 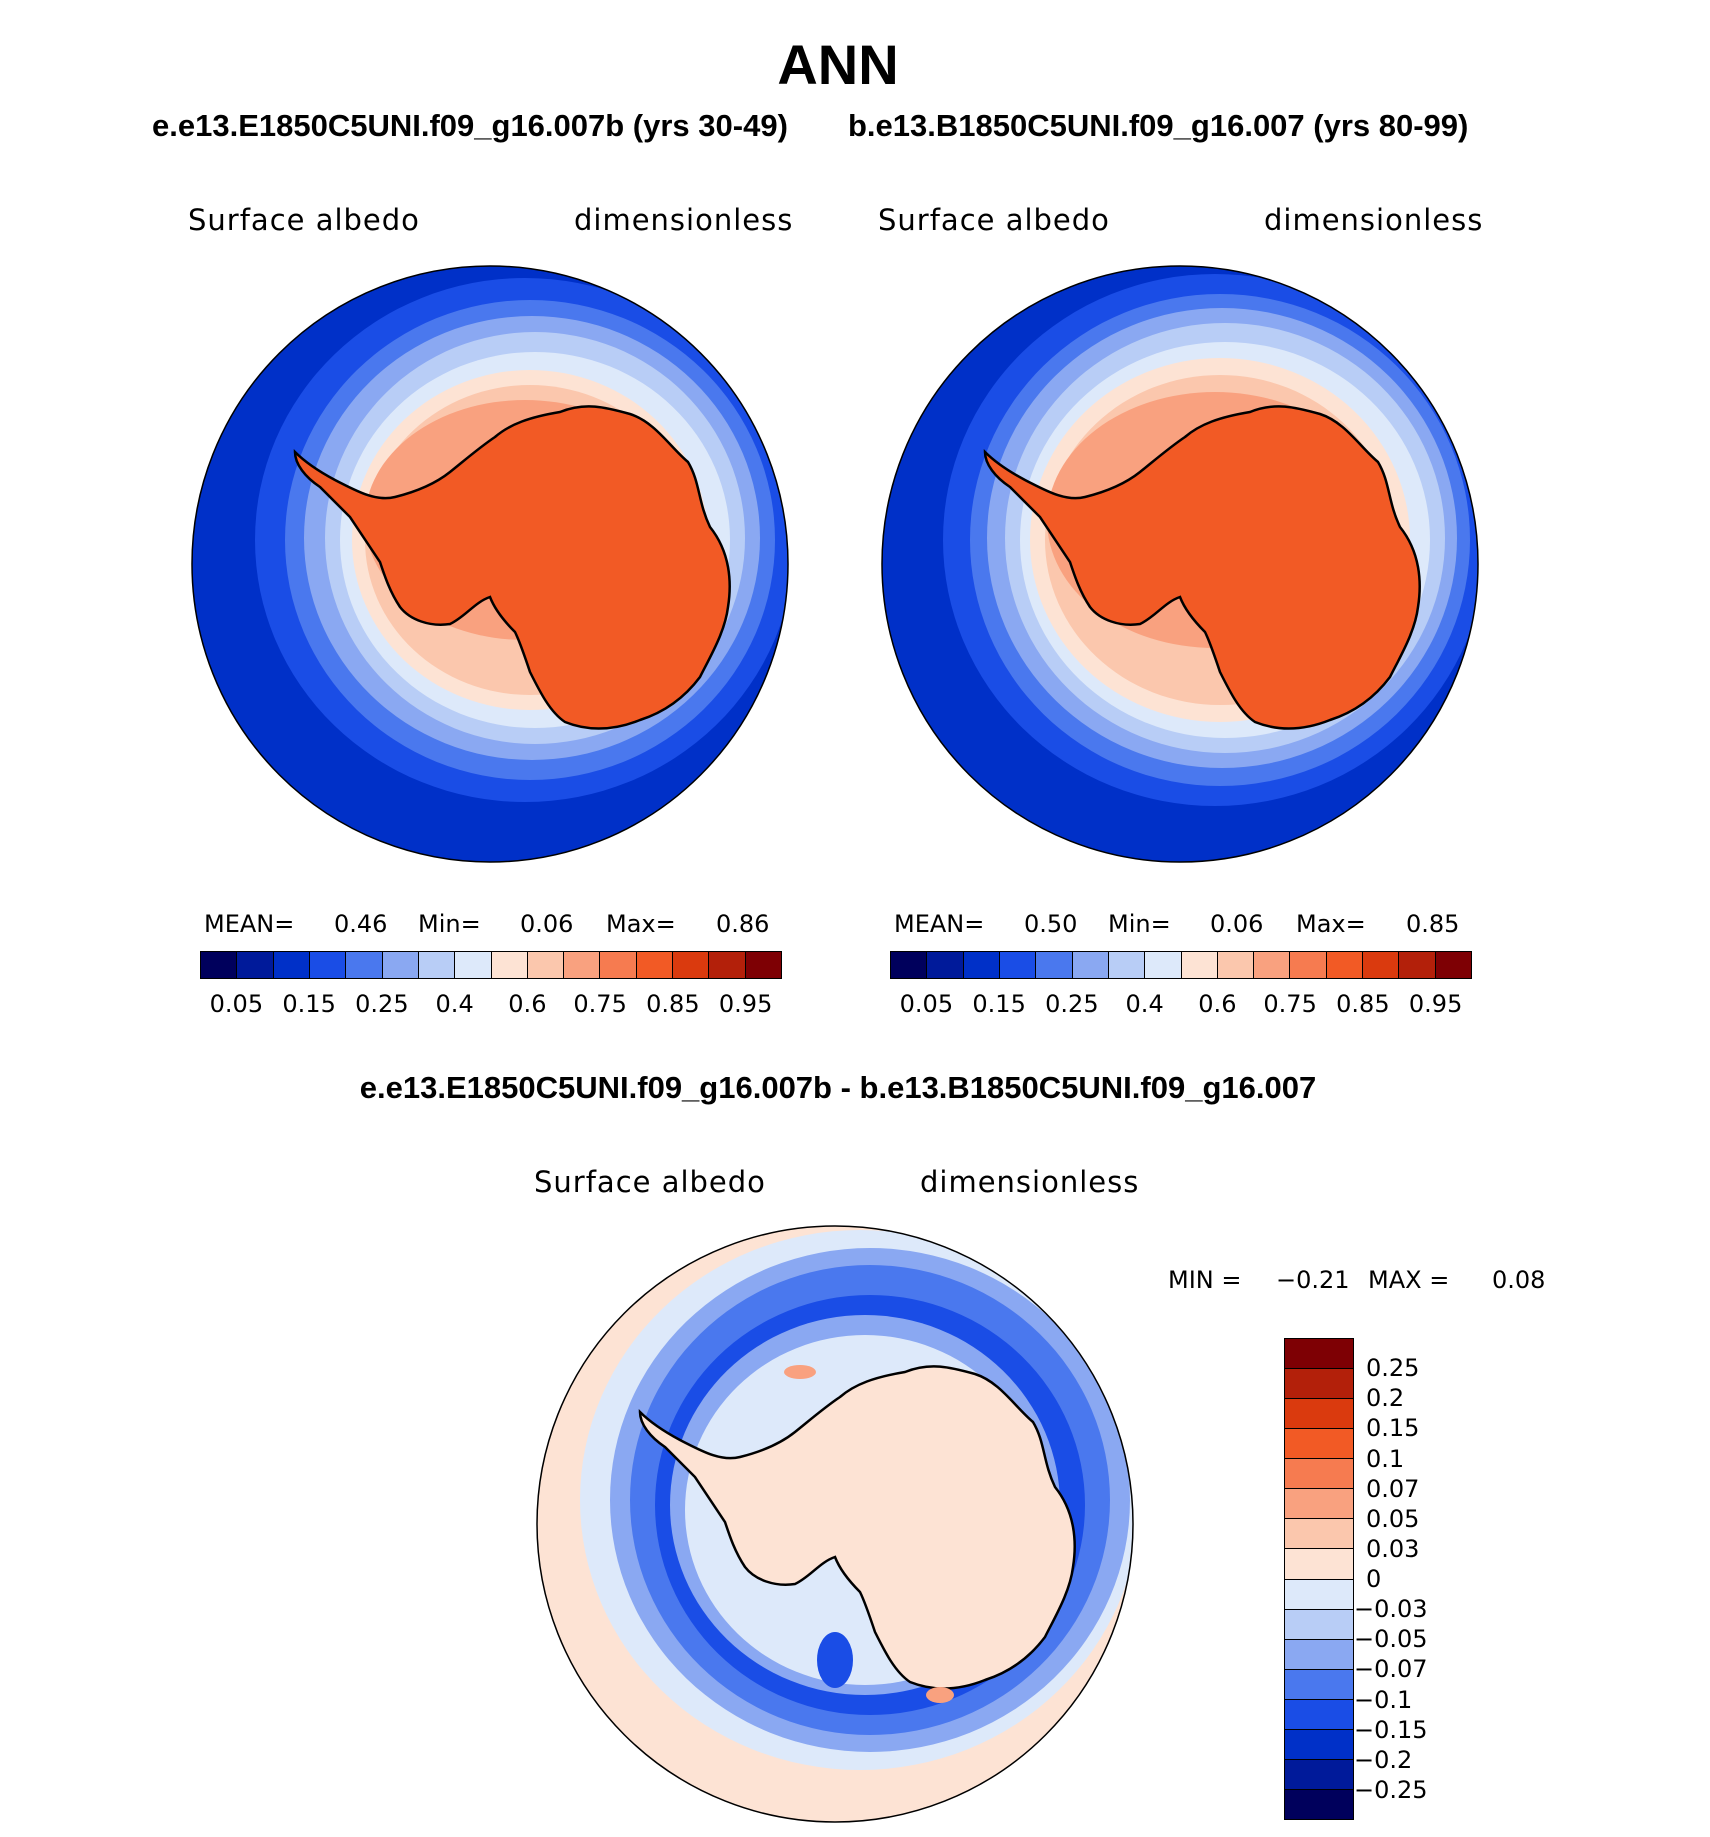 I want to click on colorbar-diff-tick-label: −0.25, so click(x=1391, y=1789).